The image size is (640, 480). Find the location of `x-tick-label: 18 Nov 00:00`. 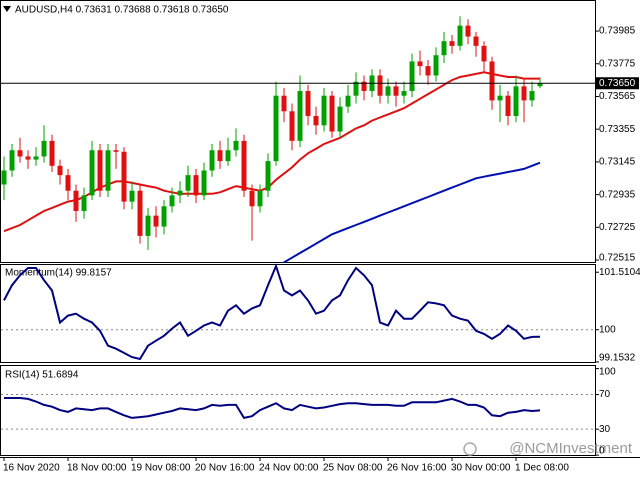

x-tick-label: 18 Nov 00:00 is located at coordinates (97, 468).